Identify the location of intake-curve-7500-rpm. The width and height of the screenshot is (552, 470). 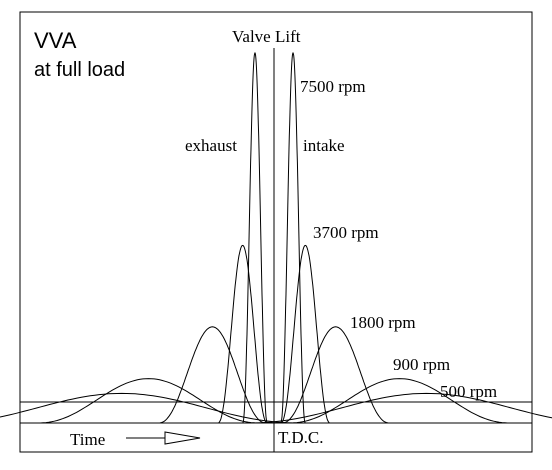
(293, 237).